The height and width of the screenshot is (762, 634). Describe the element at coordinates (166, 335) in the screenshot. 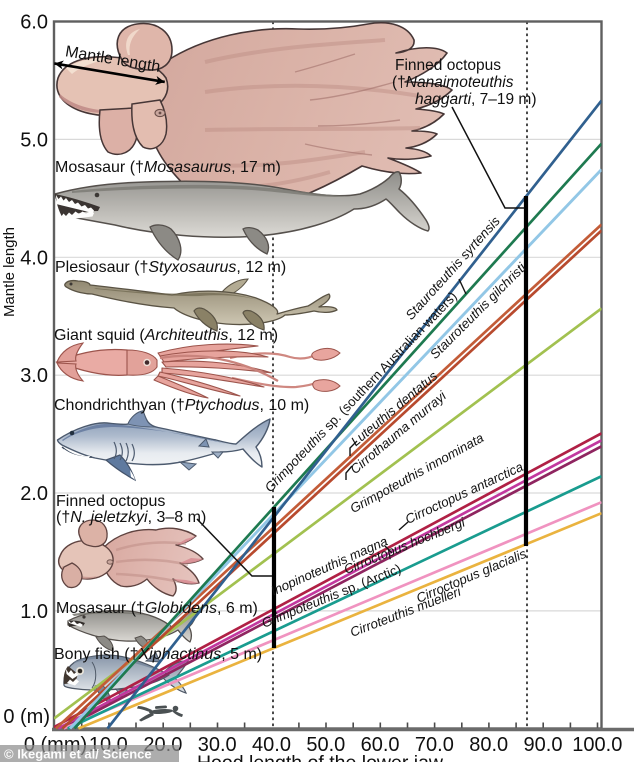

I see `svg-text:Giant squid (Architeuthis, 12: Giant squid (Architeuthis, 12 m)` at that location.